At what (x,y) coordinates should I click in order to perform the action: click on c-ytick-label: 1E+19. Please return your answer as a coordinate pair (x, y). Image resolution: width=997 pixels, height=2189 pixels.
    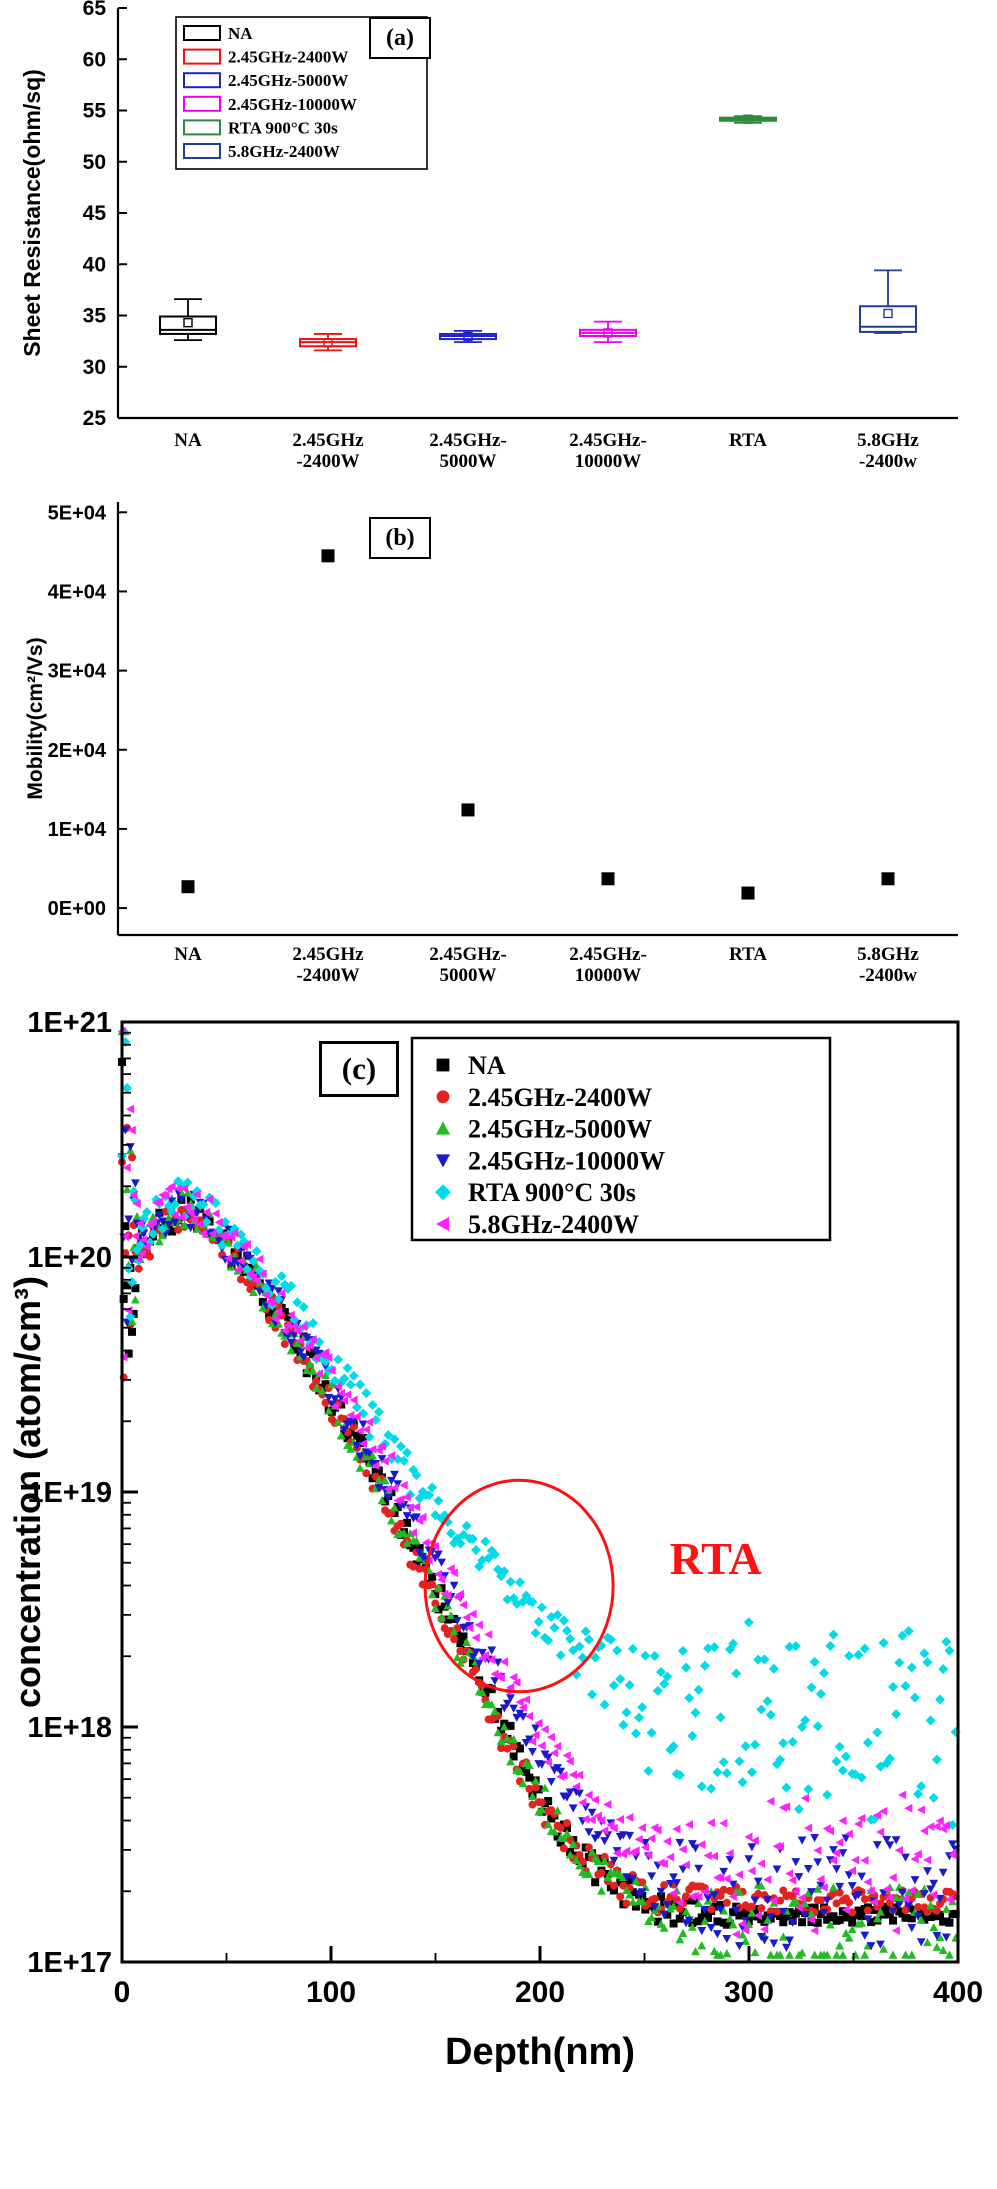
    Looking at the image, I should click on (69, 1493).